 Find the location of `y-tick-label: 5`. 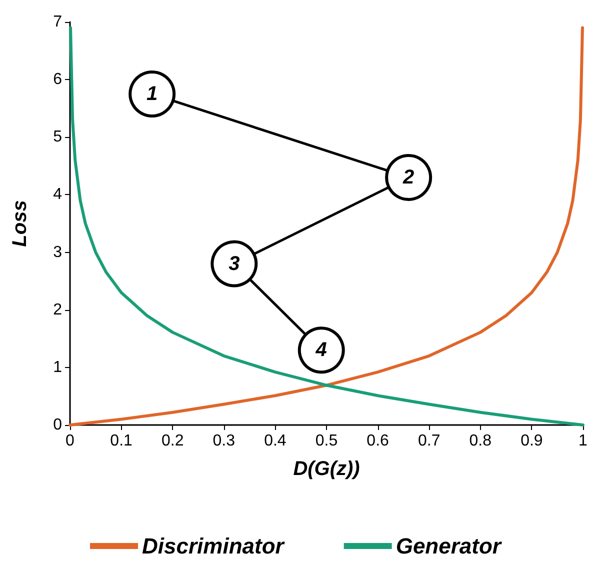

y-tick-label: 5 is located at coordinates (57, 137).